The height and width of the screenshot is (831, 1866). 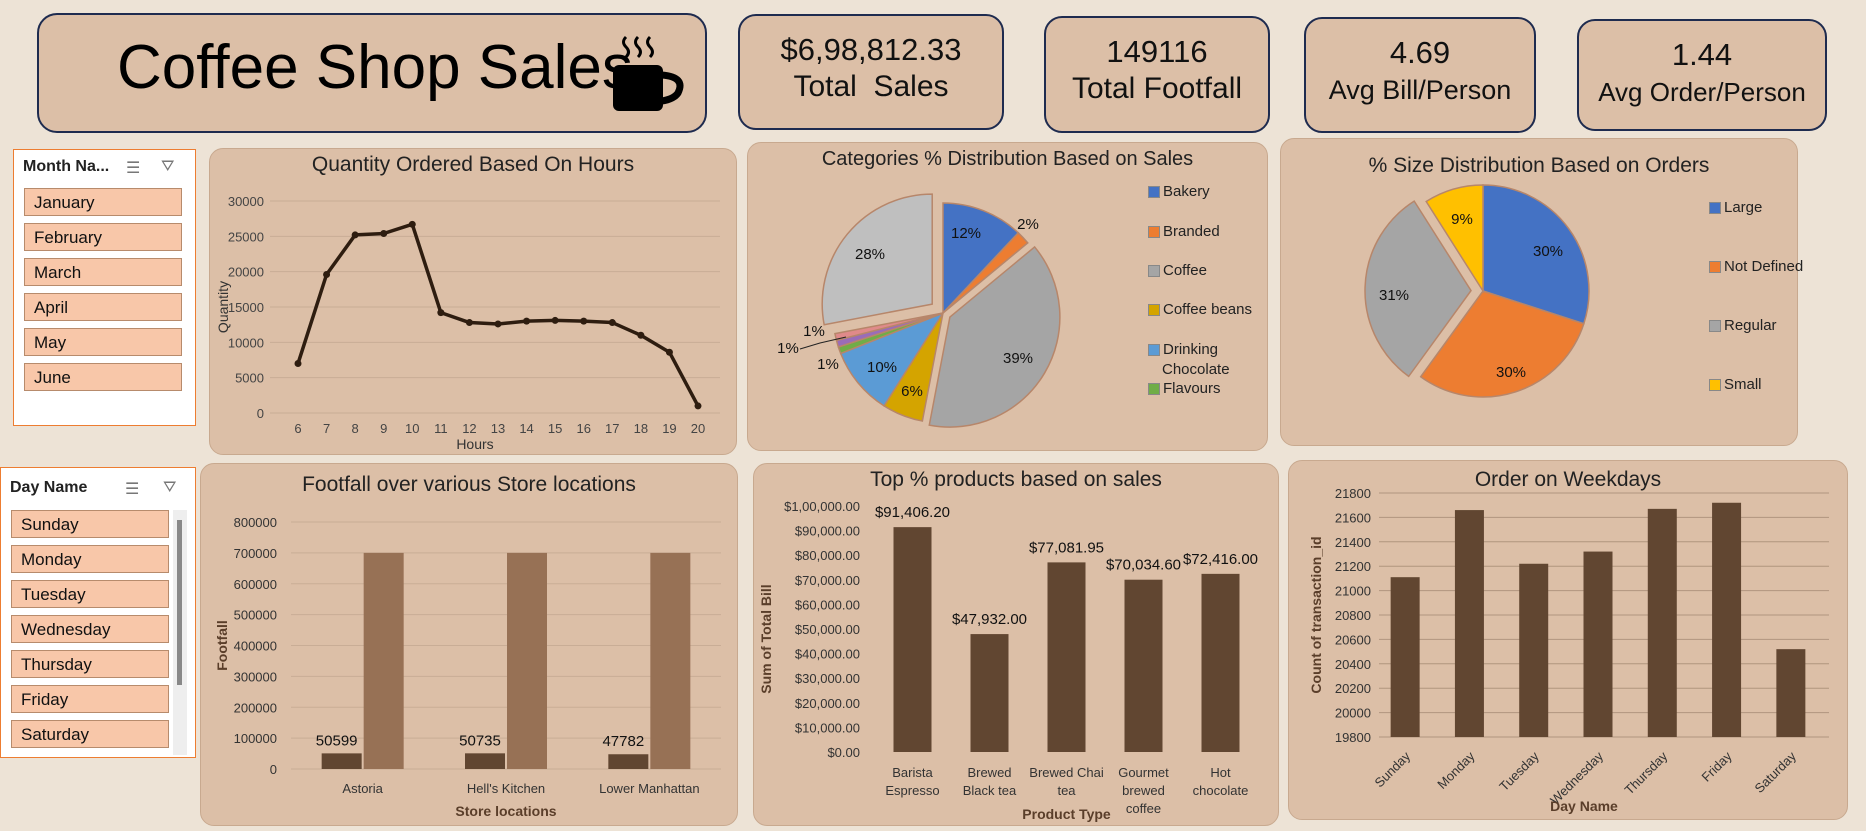 I want to click on legend-label: Small, so click(x=1743, y=384).